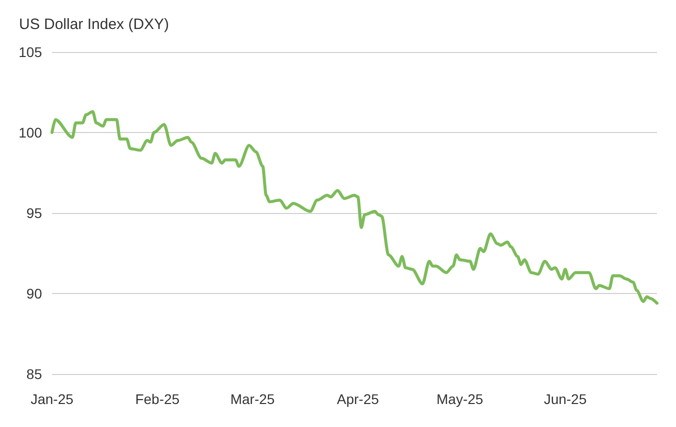 The image size is (676, 427). Describe the element at coordinates (252, 399) in the screenshot. I see `x-tick-label: Mar-25` at that location.